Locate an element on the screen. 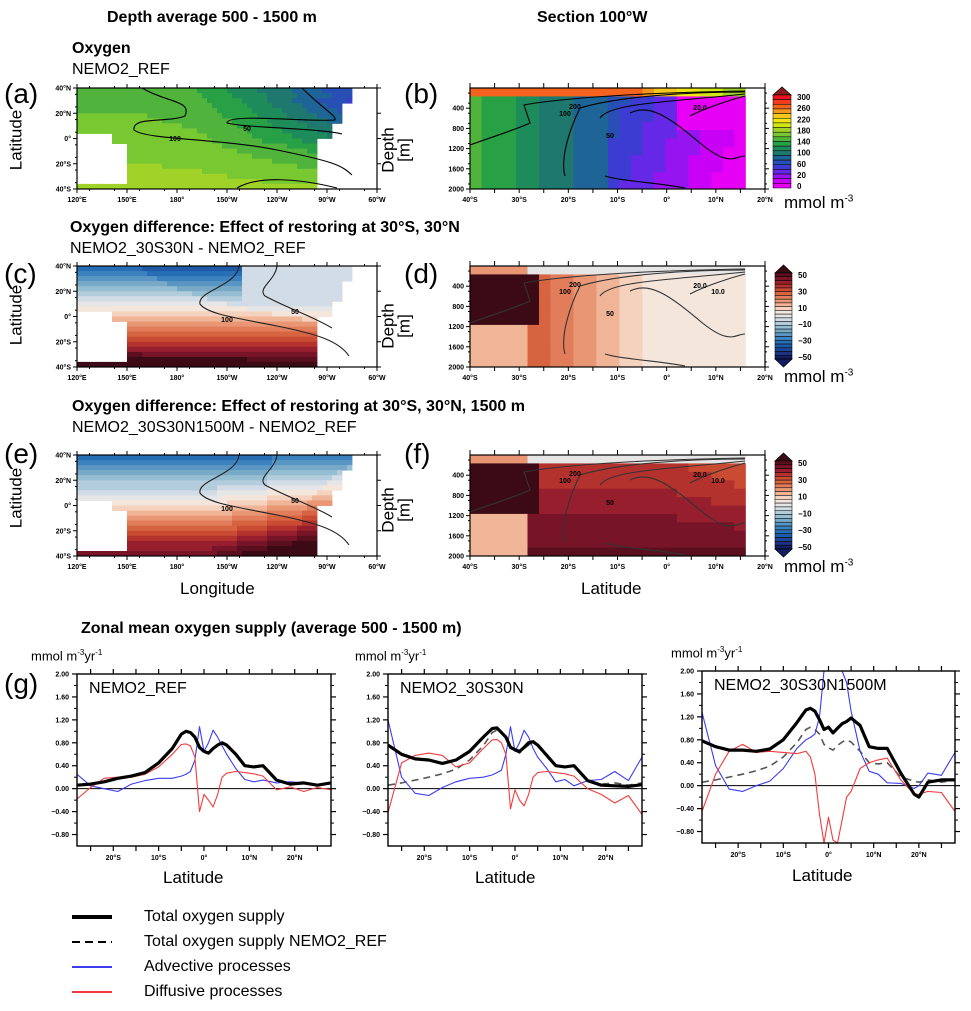 The height and width of the screenshot is (1011, 971). legend-advective: Advective processes is located at coordinates (181, 967).